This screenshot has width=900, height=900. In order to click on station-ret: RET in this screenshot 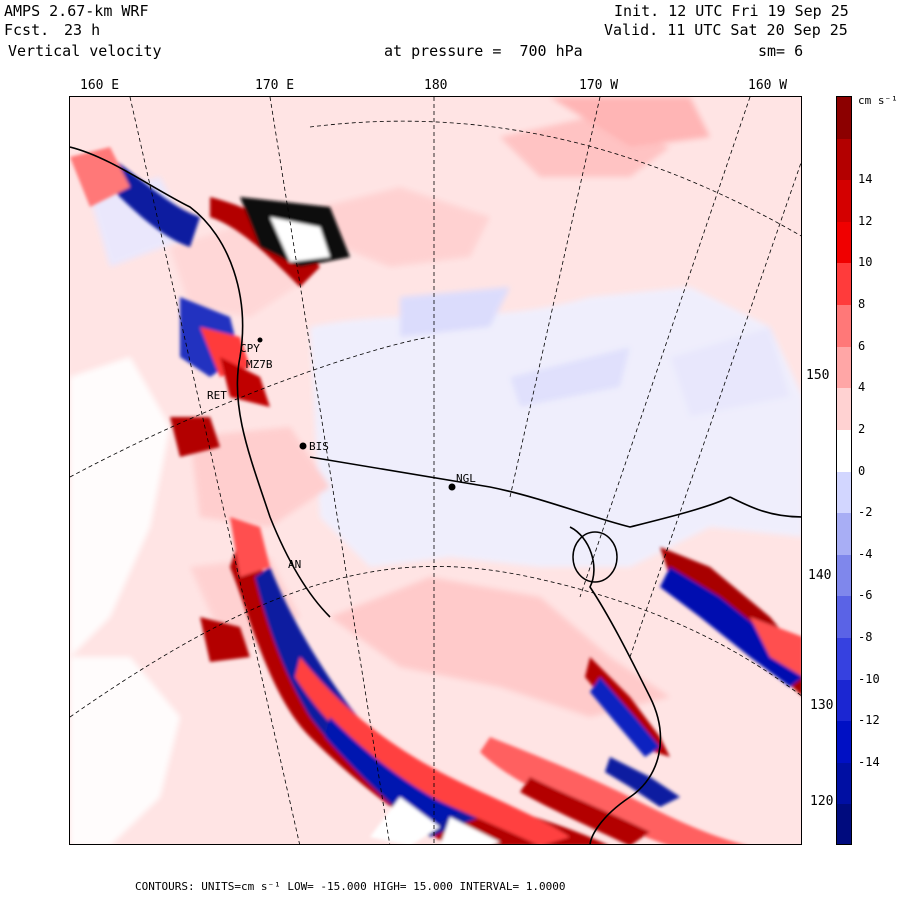, I will do `click(217, 395)`.